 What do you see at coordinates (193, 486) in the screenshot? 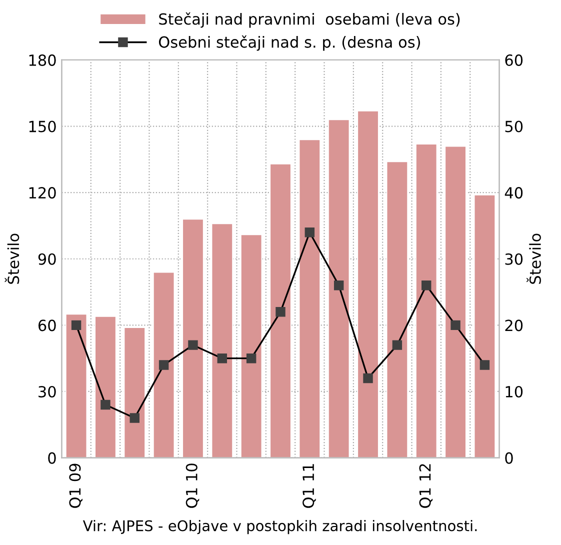
I see `x-tick-label: Q1 10` at bounding box center [193, 486].